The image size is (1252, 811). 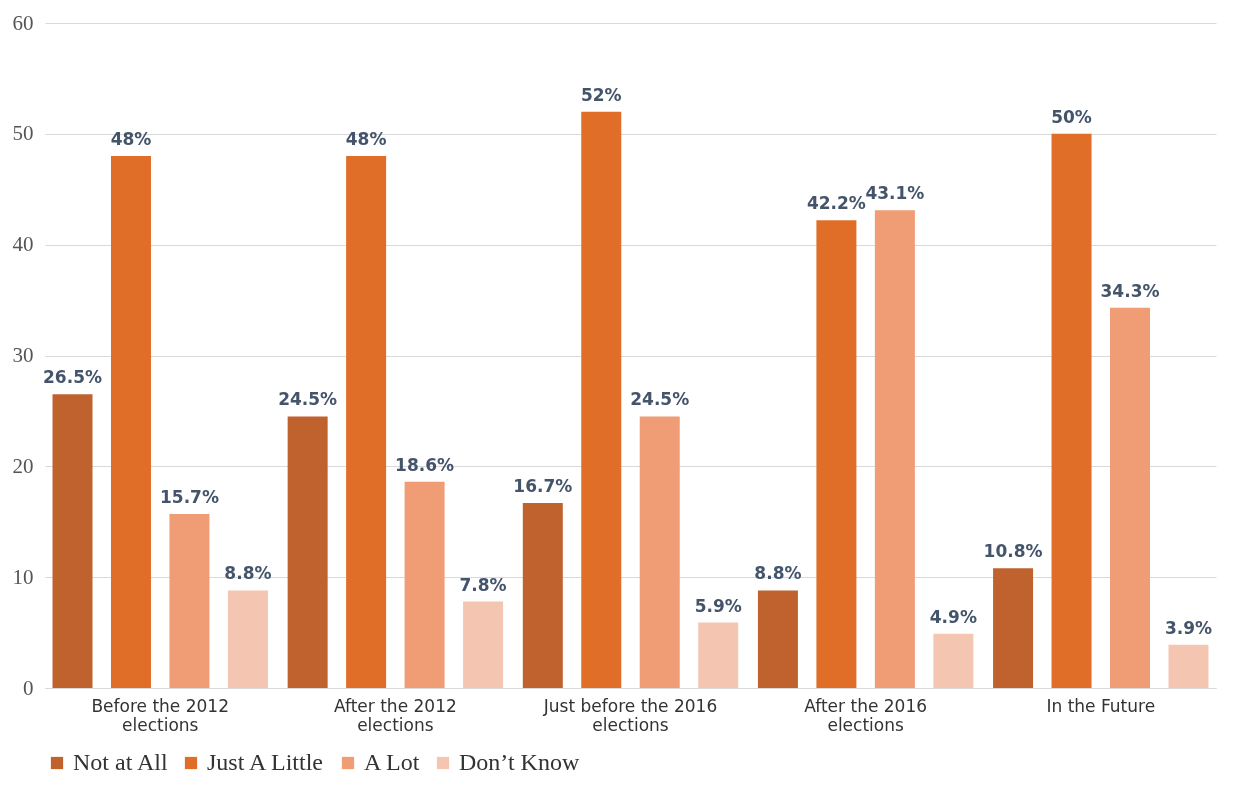 What do you see at coordinates (72, 377) in the screenshot?
I see `data-label: 26.5%` at bounding box center [72, 377].